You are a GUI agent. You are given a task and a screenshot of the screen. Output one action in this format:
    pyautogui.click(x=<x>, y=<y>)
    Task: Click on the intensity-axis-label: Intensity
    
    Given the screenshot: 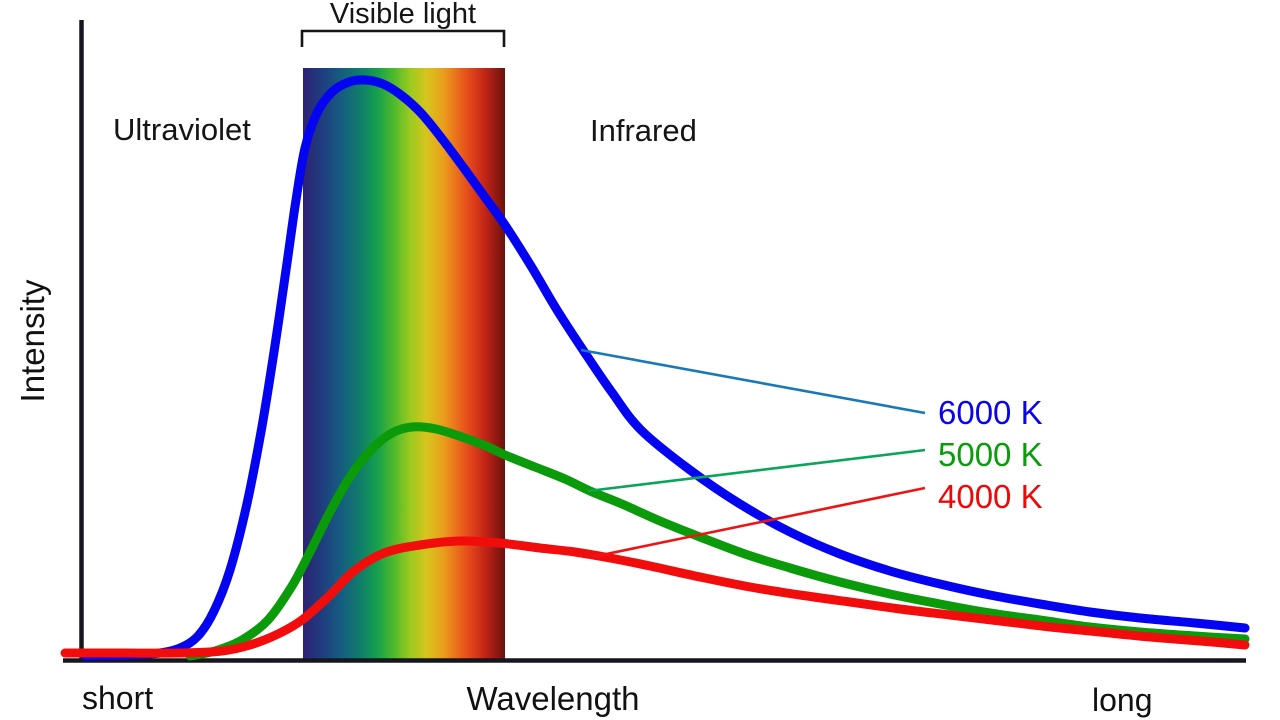 What is the action you would take?
    pyautogui.click(x=32, y=340)
    